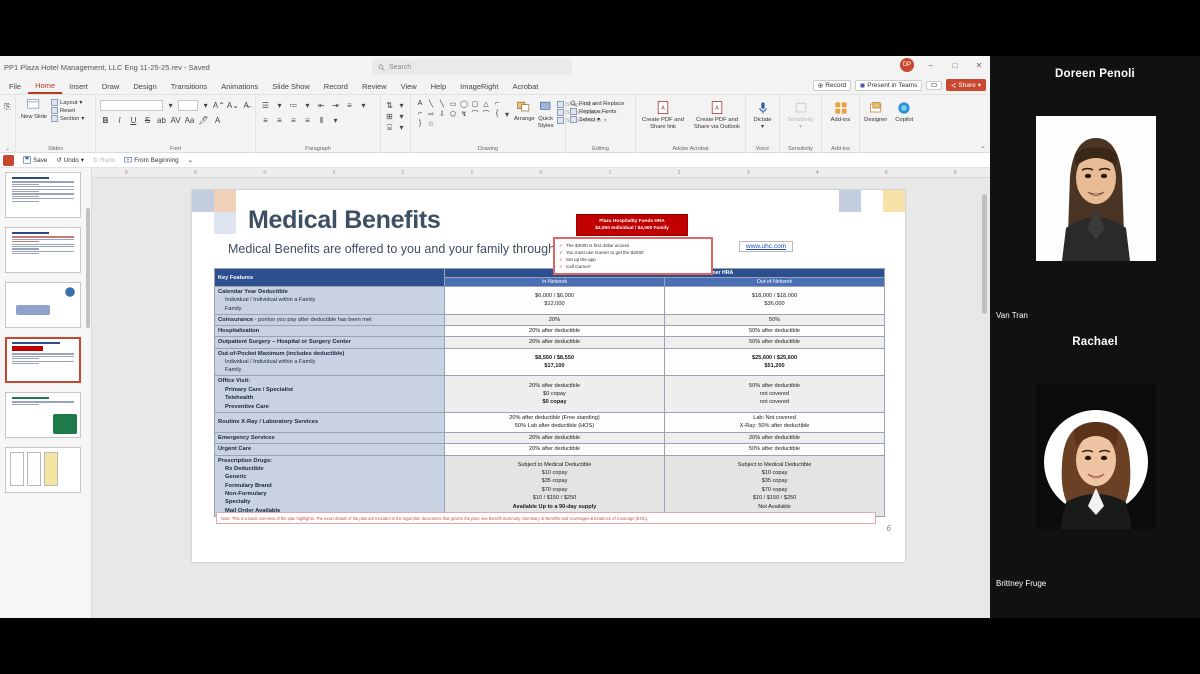  What do you see at coordinates (203, 120) in the screenshot?
I see `text-highlight-color-icon: 🖊` at bounding box center [203, 120].